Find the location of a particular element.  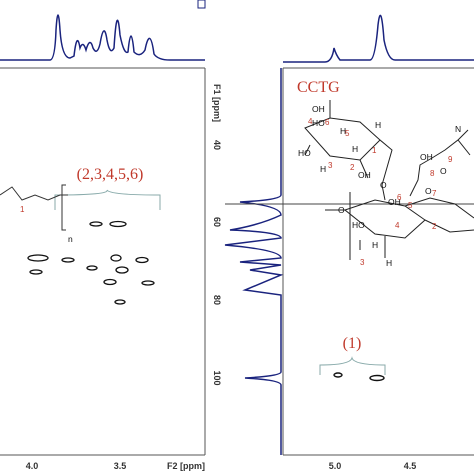

marker-box is located at coordinates (201, 4).